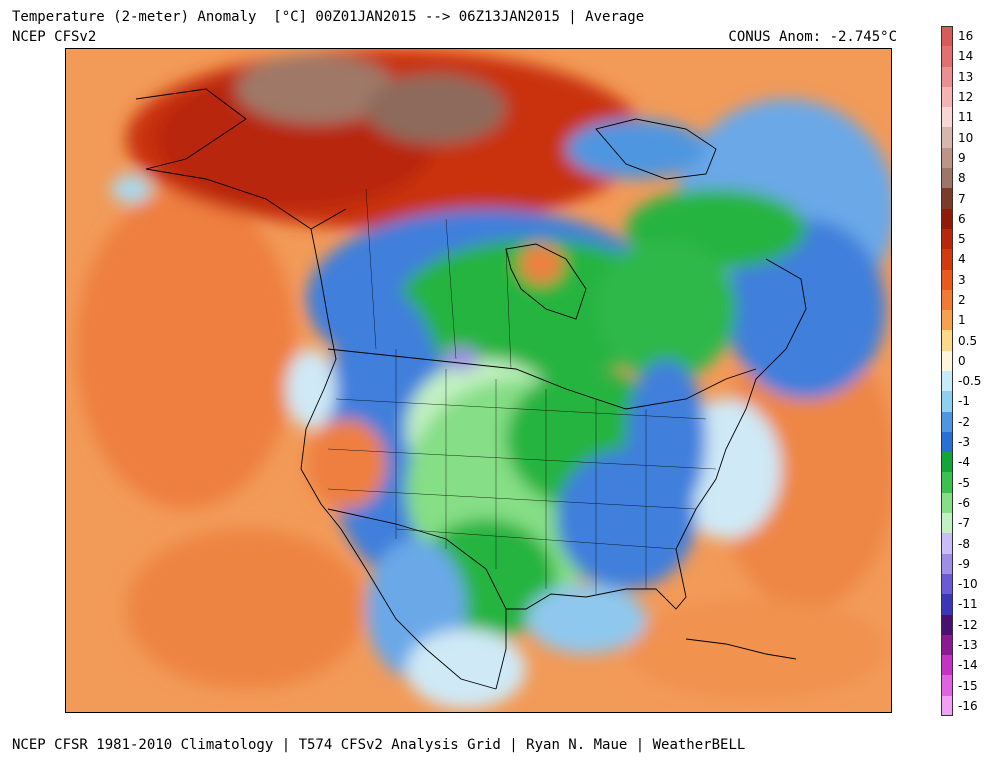 The height and width of the screenshot is (767, 1004). Describe the element at coordinates (968, 584) in the screenshot. I see `legend-label: -10` at that location.